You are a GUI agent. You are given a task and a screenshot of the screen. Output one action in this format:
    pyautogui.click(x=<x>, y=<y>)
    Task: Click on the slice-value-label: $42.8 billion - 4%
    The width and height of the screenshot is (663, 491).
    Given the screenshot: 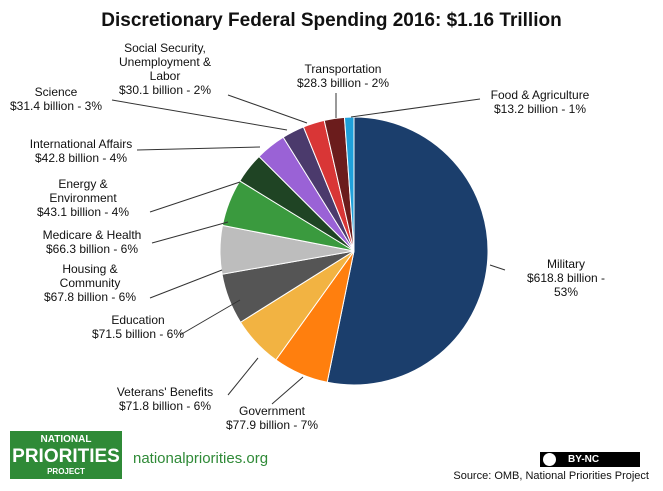 What is the action you would take?
    pyautogui.click(x=81, y=158)
    